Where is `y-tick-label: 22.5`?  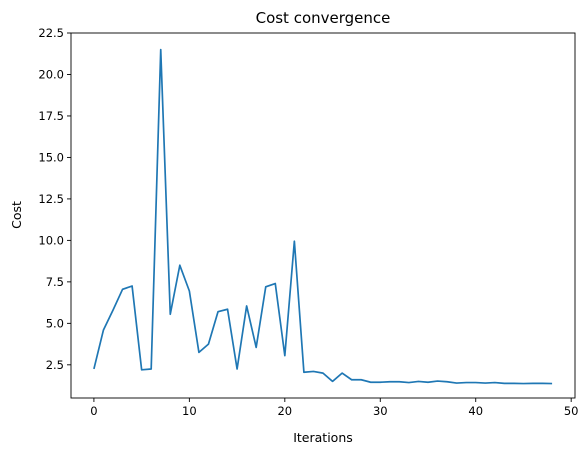 y-tick-label: 22.5 is located at coordinates (51, 33).